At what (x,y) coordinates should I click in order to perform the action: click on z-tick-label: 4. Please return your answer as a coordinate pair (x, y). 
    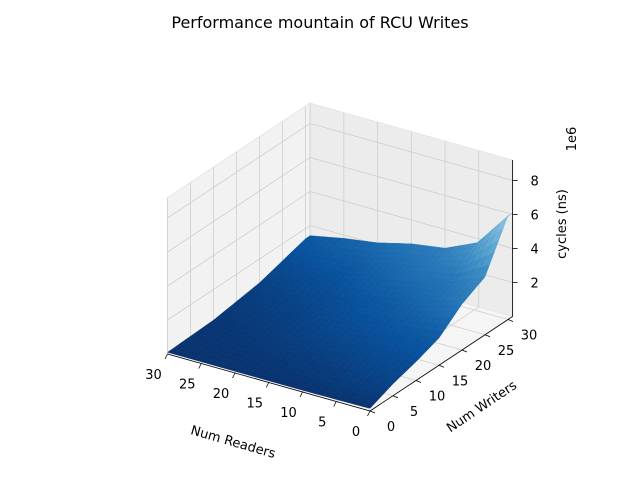
    Looking at the image, I should click on (534, 249).